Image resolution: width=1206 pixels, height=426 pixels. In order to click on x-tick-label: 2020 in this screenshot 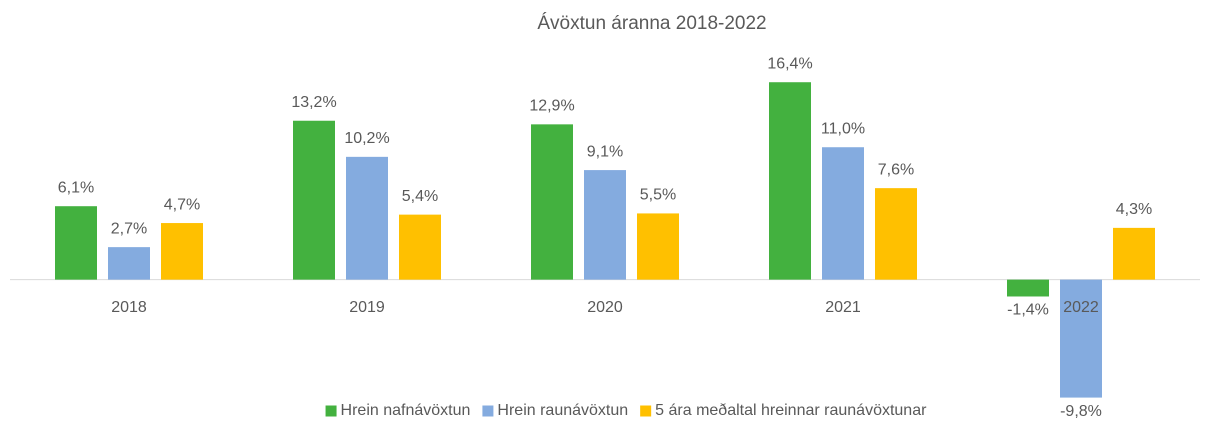, I will do `click(605, 307)`.